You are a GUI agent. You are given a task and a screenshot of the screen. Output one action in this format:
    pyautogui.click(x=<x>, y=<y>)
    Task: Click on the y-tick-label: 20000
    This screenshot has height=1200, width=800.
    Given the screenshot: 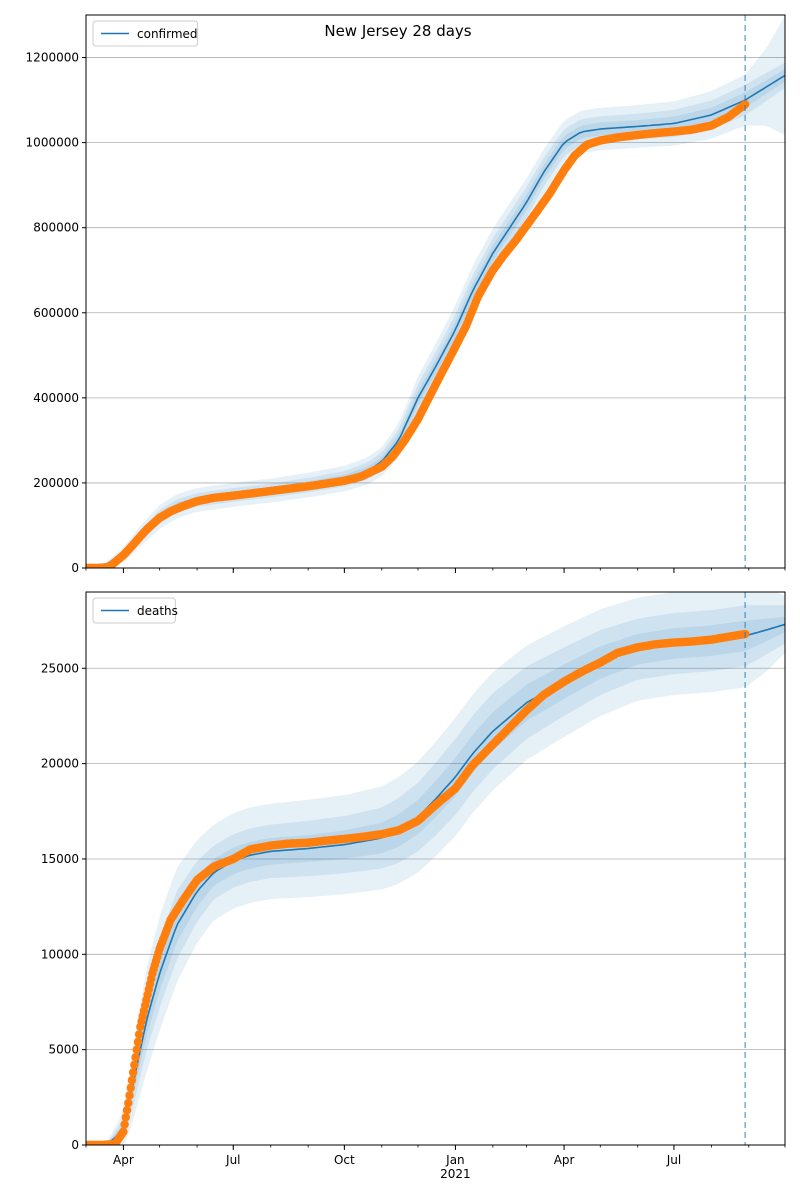 What is the action you would take?
    pyautogui.click(x=60, y=764)
    